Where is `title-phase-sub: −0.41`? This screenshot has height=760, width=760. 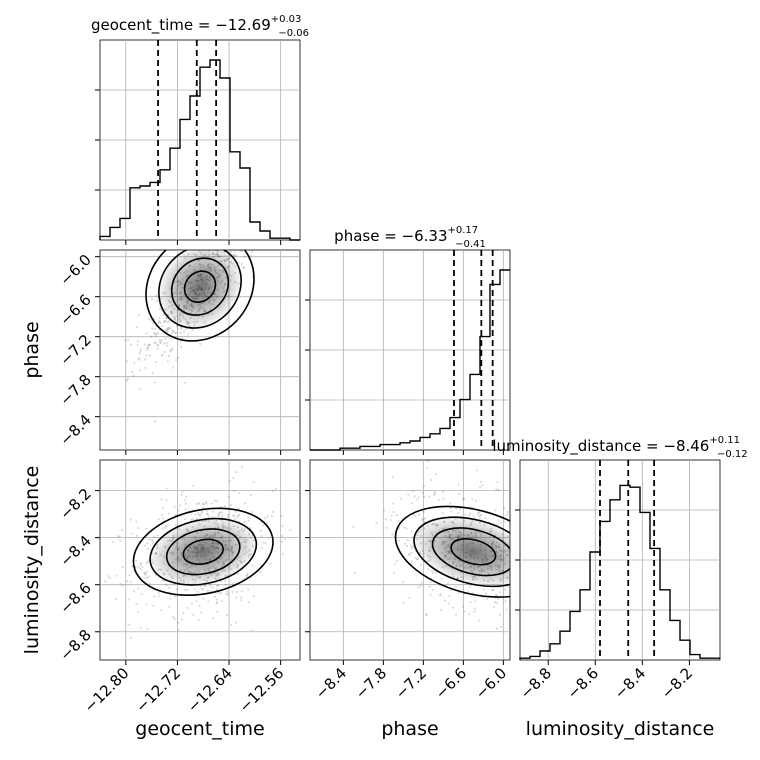 title-phase-sub: −0.41 is located at coordinates (470, 244).